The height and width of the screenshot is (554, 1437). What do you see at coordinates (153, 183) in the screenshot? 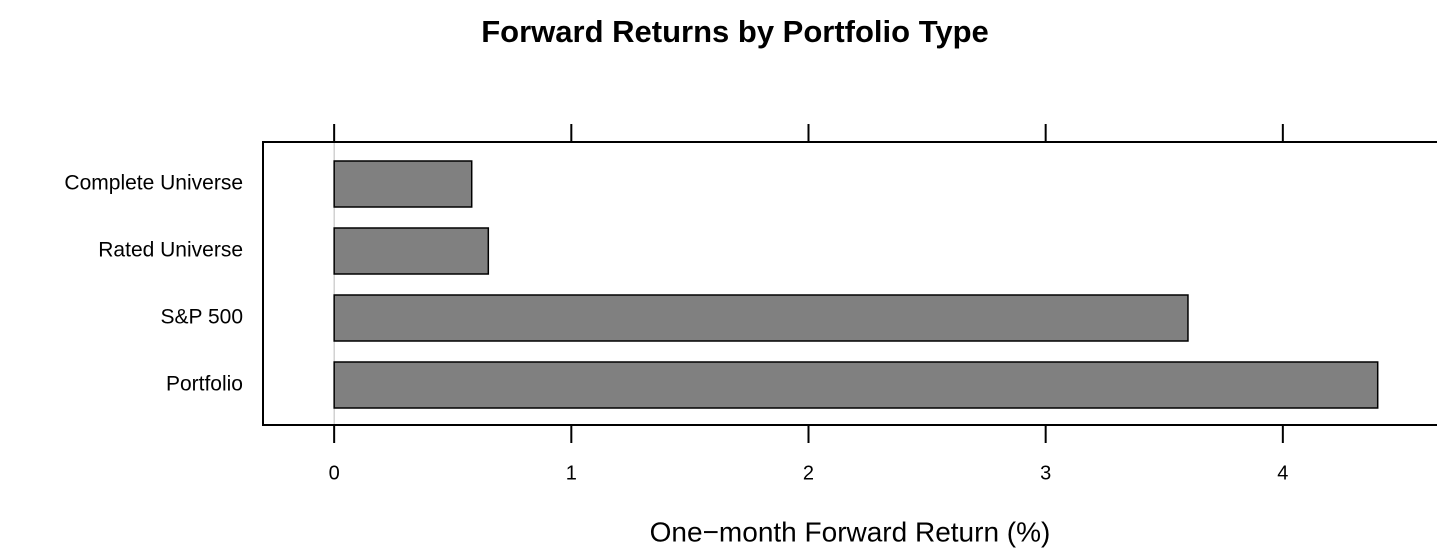
I see `y-tick-label: Complete Universe` at bounding box center [153, 183].